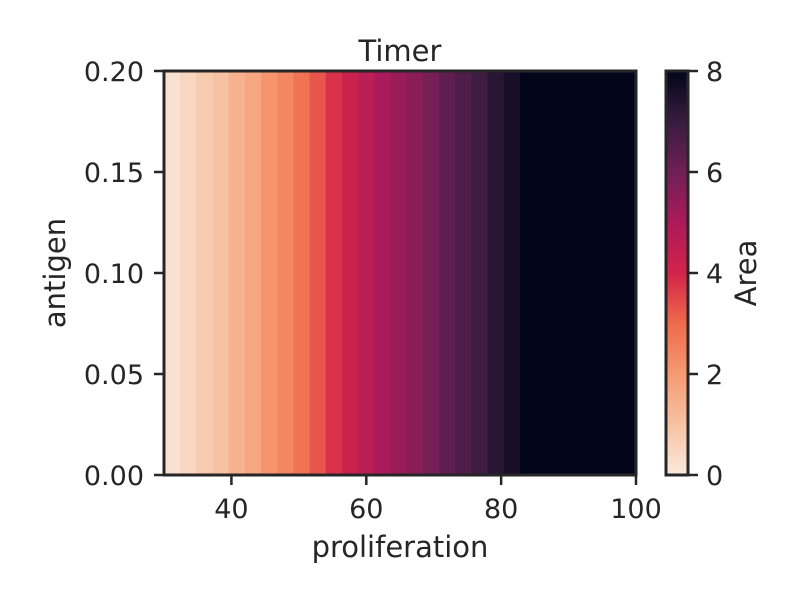  I want to click on chart-title: Timer, so click(400, 51).